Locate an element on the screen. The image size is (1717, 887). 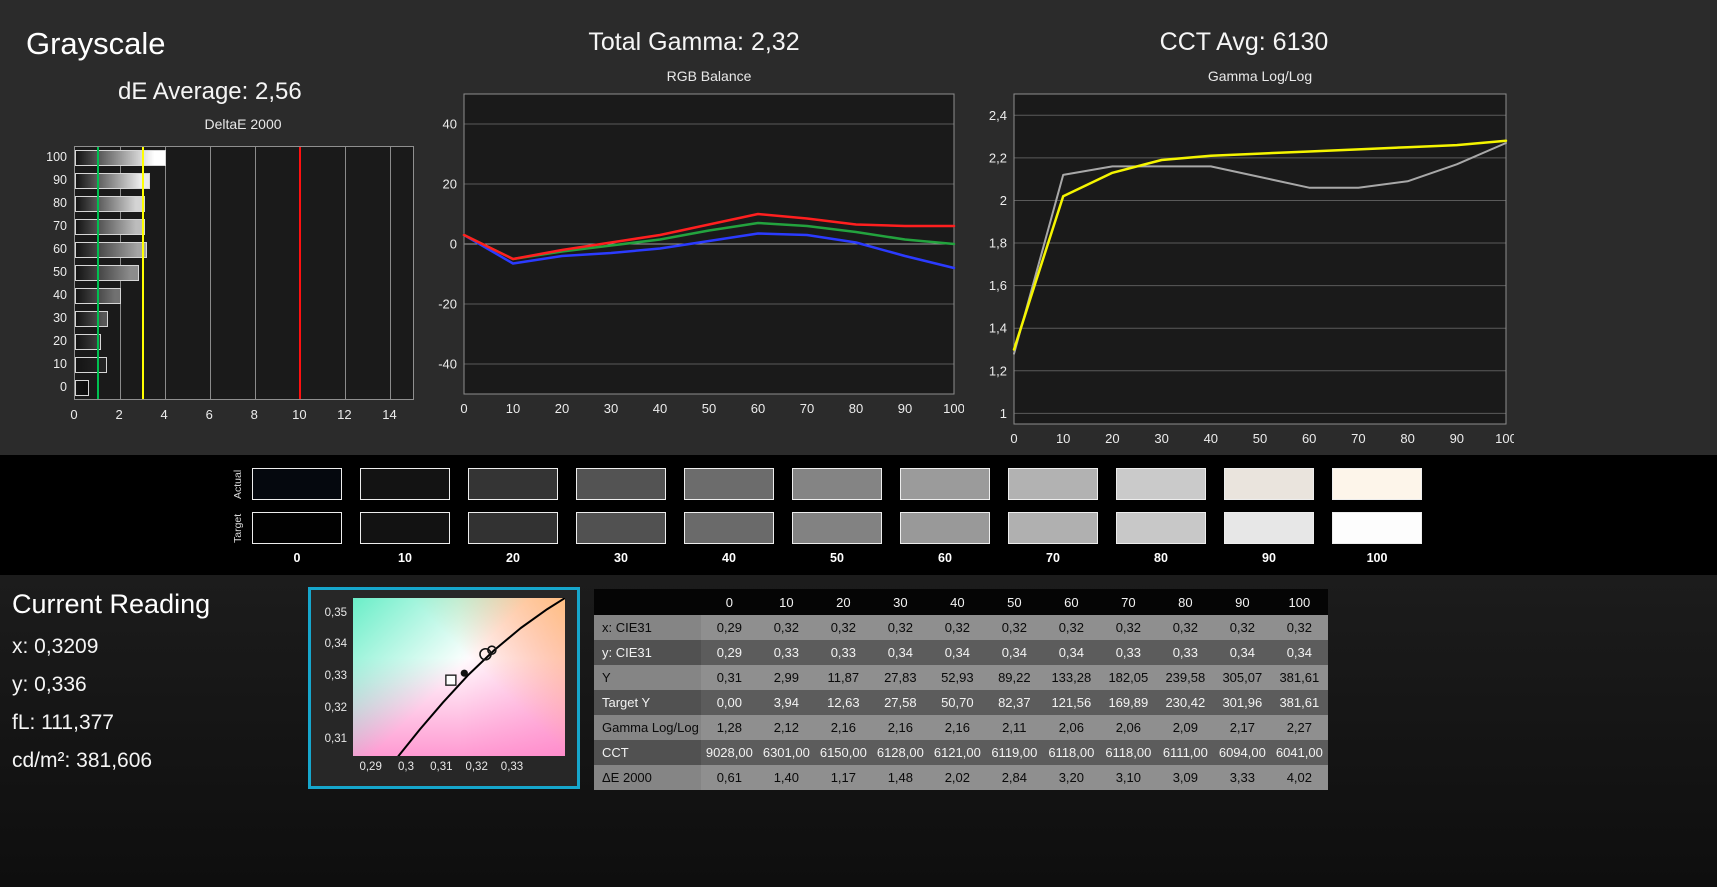
cie-chromaticity-plot is located at coordinates (459, 677).